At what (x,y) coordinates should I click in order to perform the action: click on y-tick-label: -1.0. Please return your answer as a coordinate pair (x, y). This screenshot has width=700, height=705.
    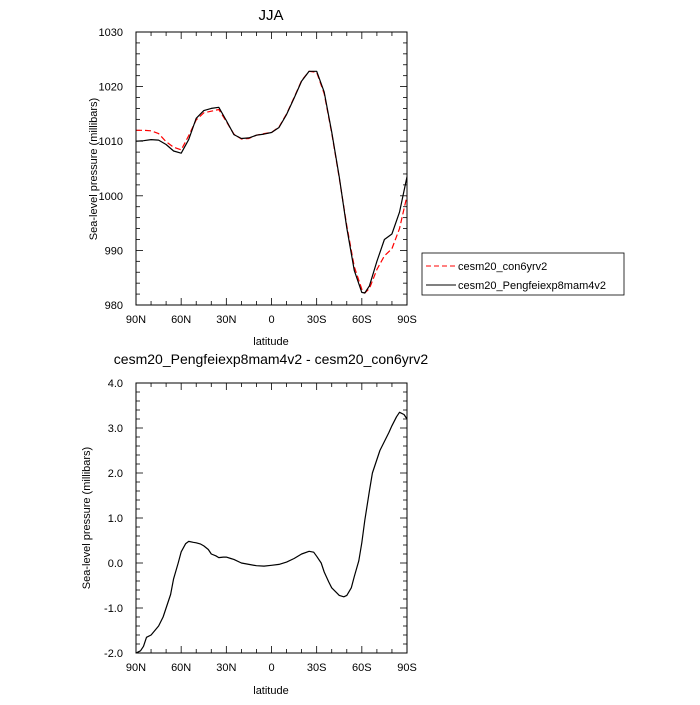
    Looking at the image, I should click on (113, 609).